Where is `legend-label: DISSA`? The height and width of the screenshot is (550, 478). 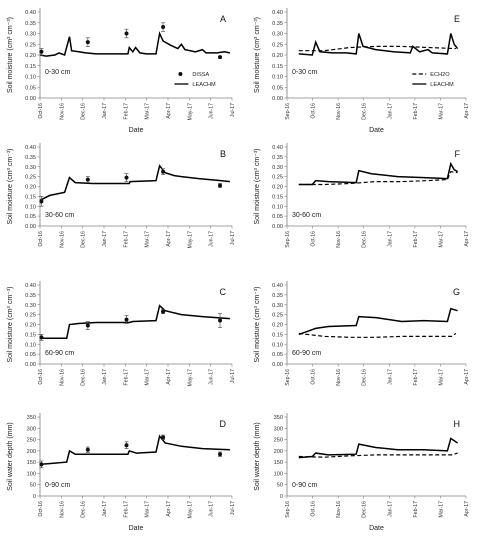
legend-label: DISSA is located at coordinates (200, 75).